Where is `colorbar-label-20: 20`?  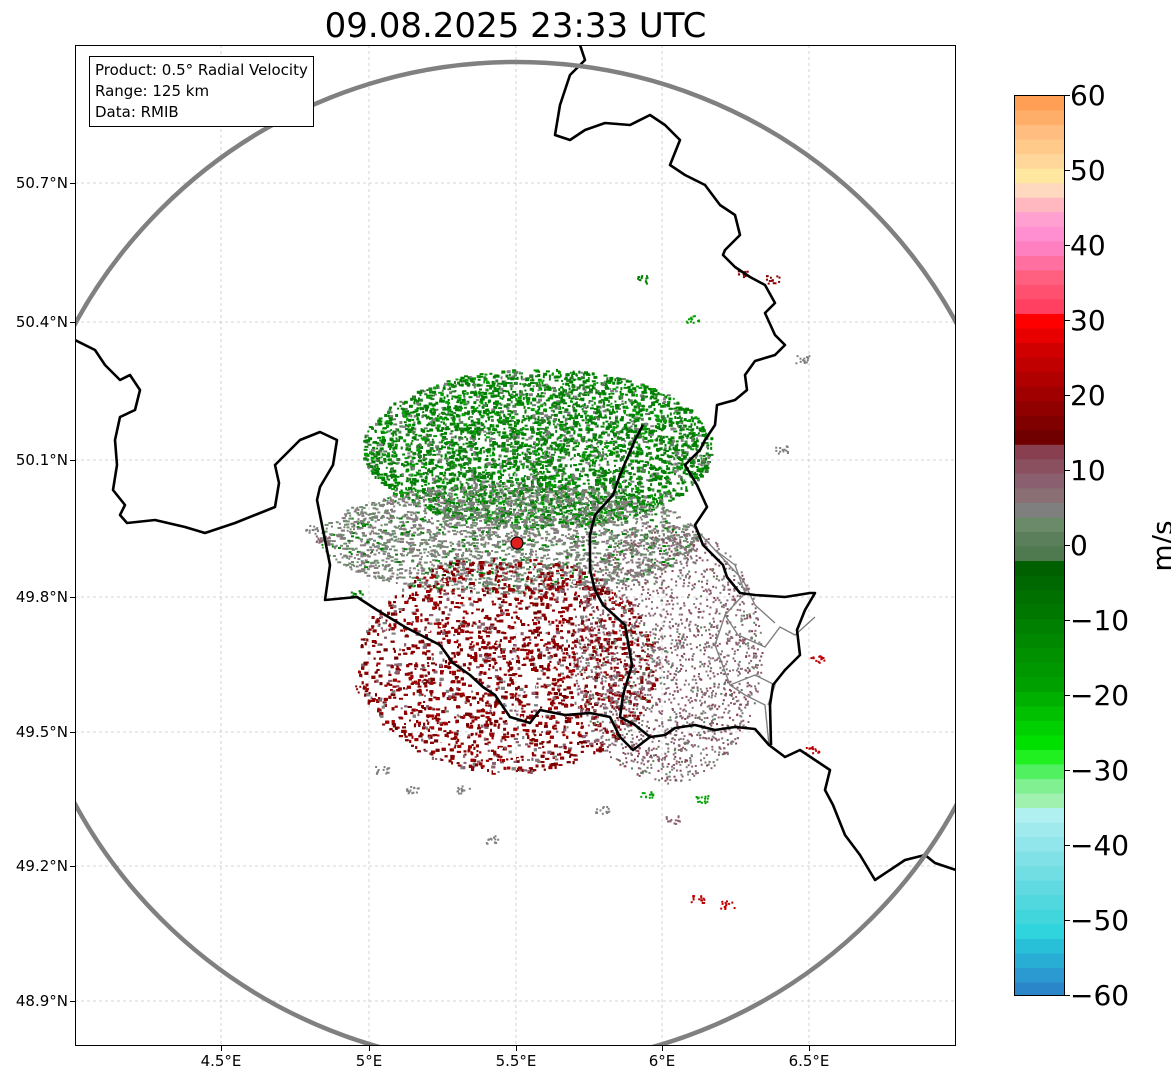 colorbar-label-20: 20 is located at coordinates (1088, 395).